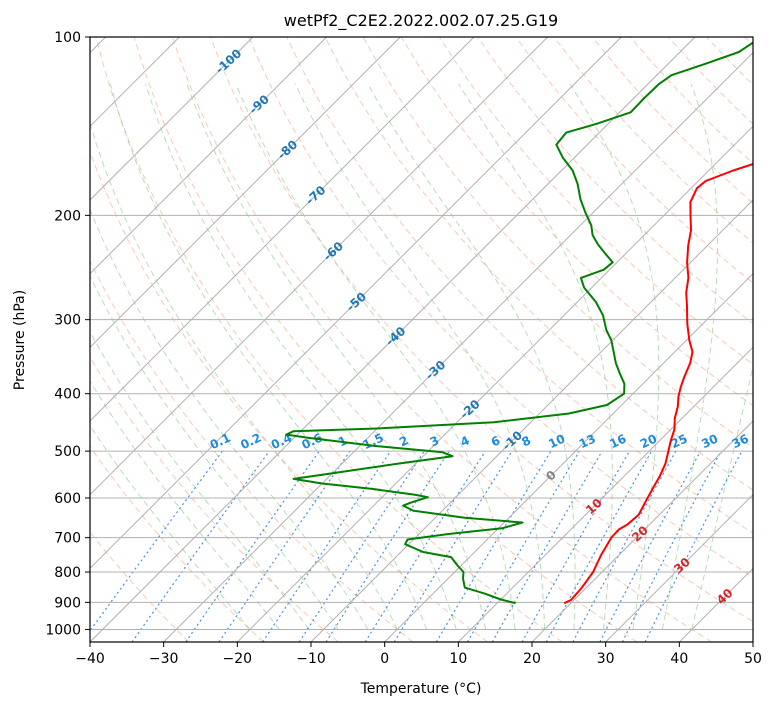 This screenshot has height=708, width=775. Describe the element at coordinates (67, 216) in the screenshot. I see `y-tick-label: 200` at that location.